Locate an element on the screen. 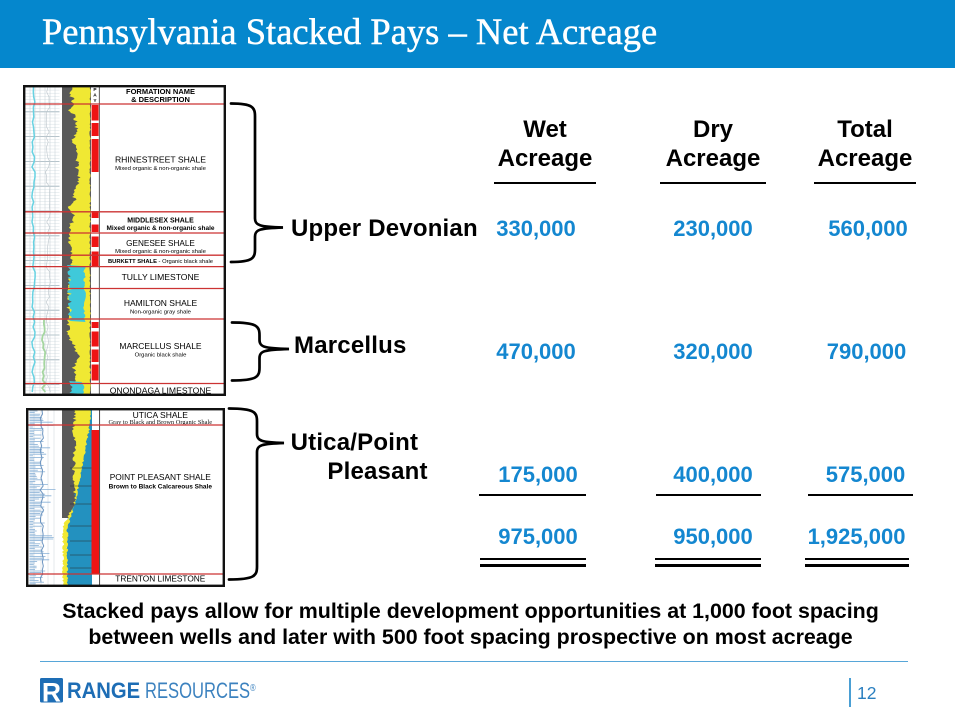  svg-text:Brown to Black Calcareous Shal: Brown to Black Calcareous Shale is located at coordinates (161, 487).